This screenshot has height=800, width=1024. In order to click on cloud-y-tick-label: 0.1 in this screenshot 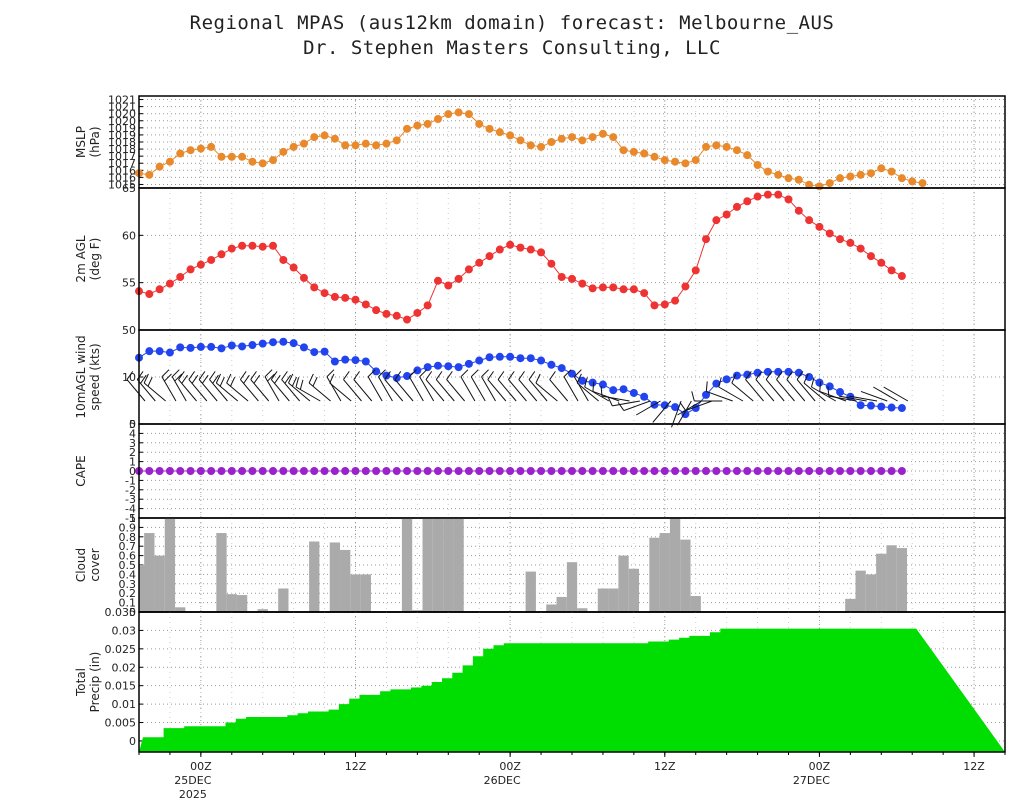, I will do `click(128, 603)`.